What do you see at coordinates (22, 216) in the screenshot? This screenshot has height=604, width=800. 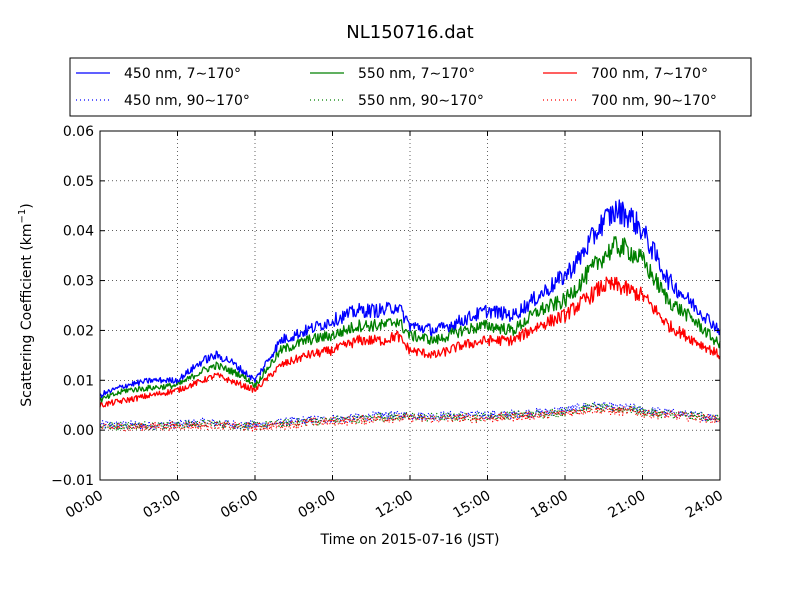 I see `y-axis-label-sup: −1` at bounding box center [22, 216].